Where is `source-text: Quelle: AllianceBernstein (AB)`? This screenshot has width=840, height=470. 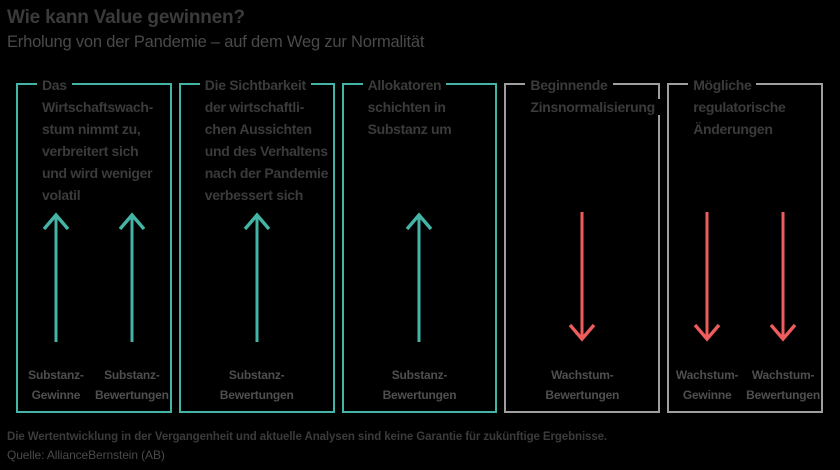 source-text: Quelle: AllianceBernstein (AB) is located at coordinates (86, 455).